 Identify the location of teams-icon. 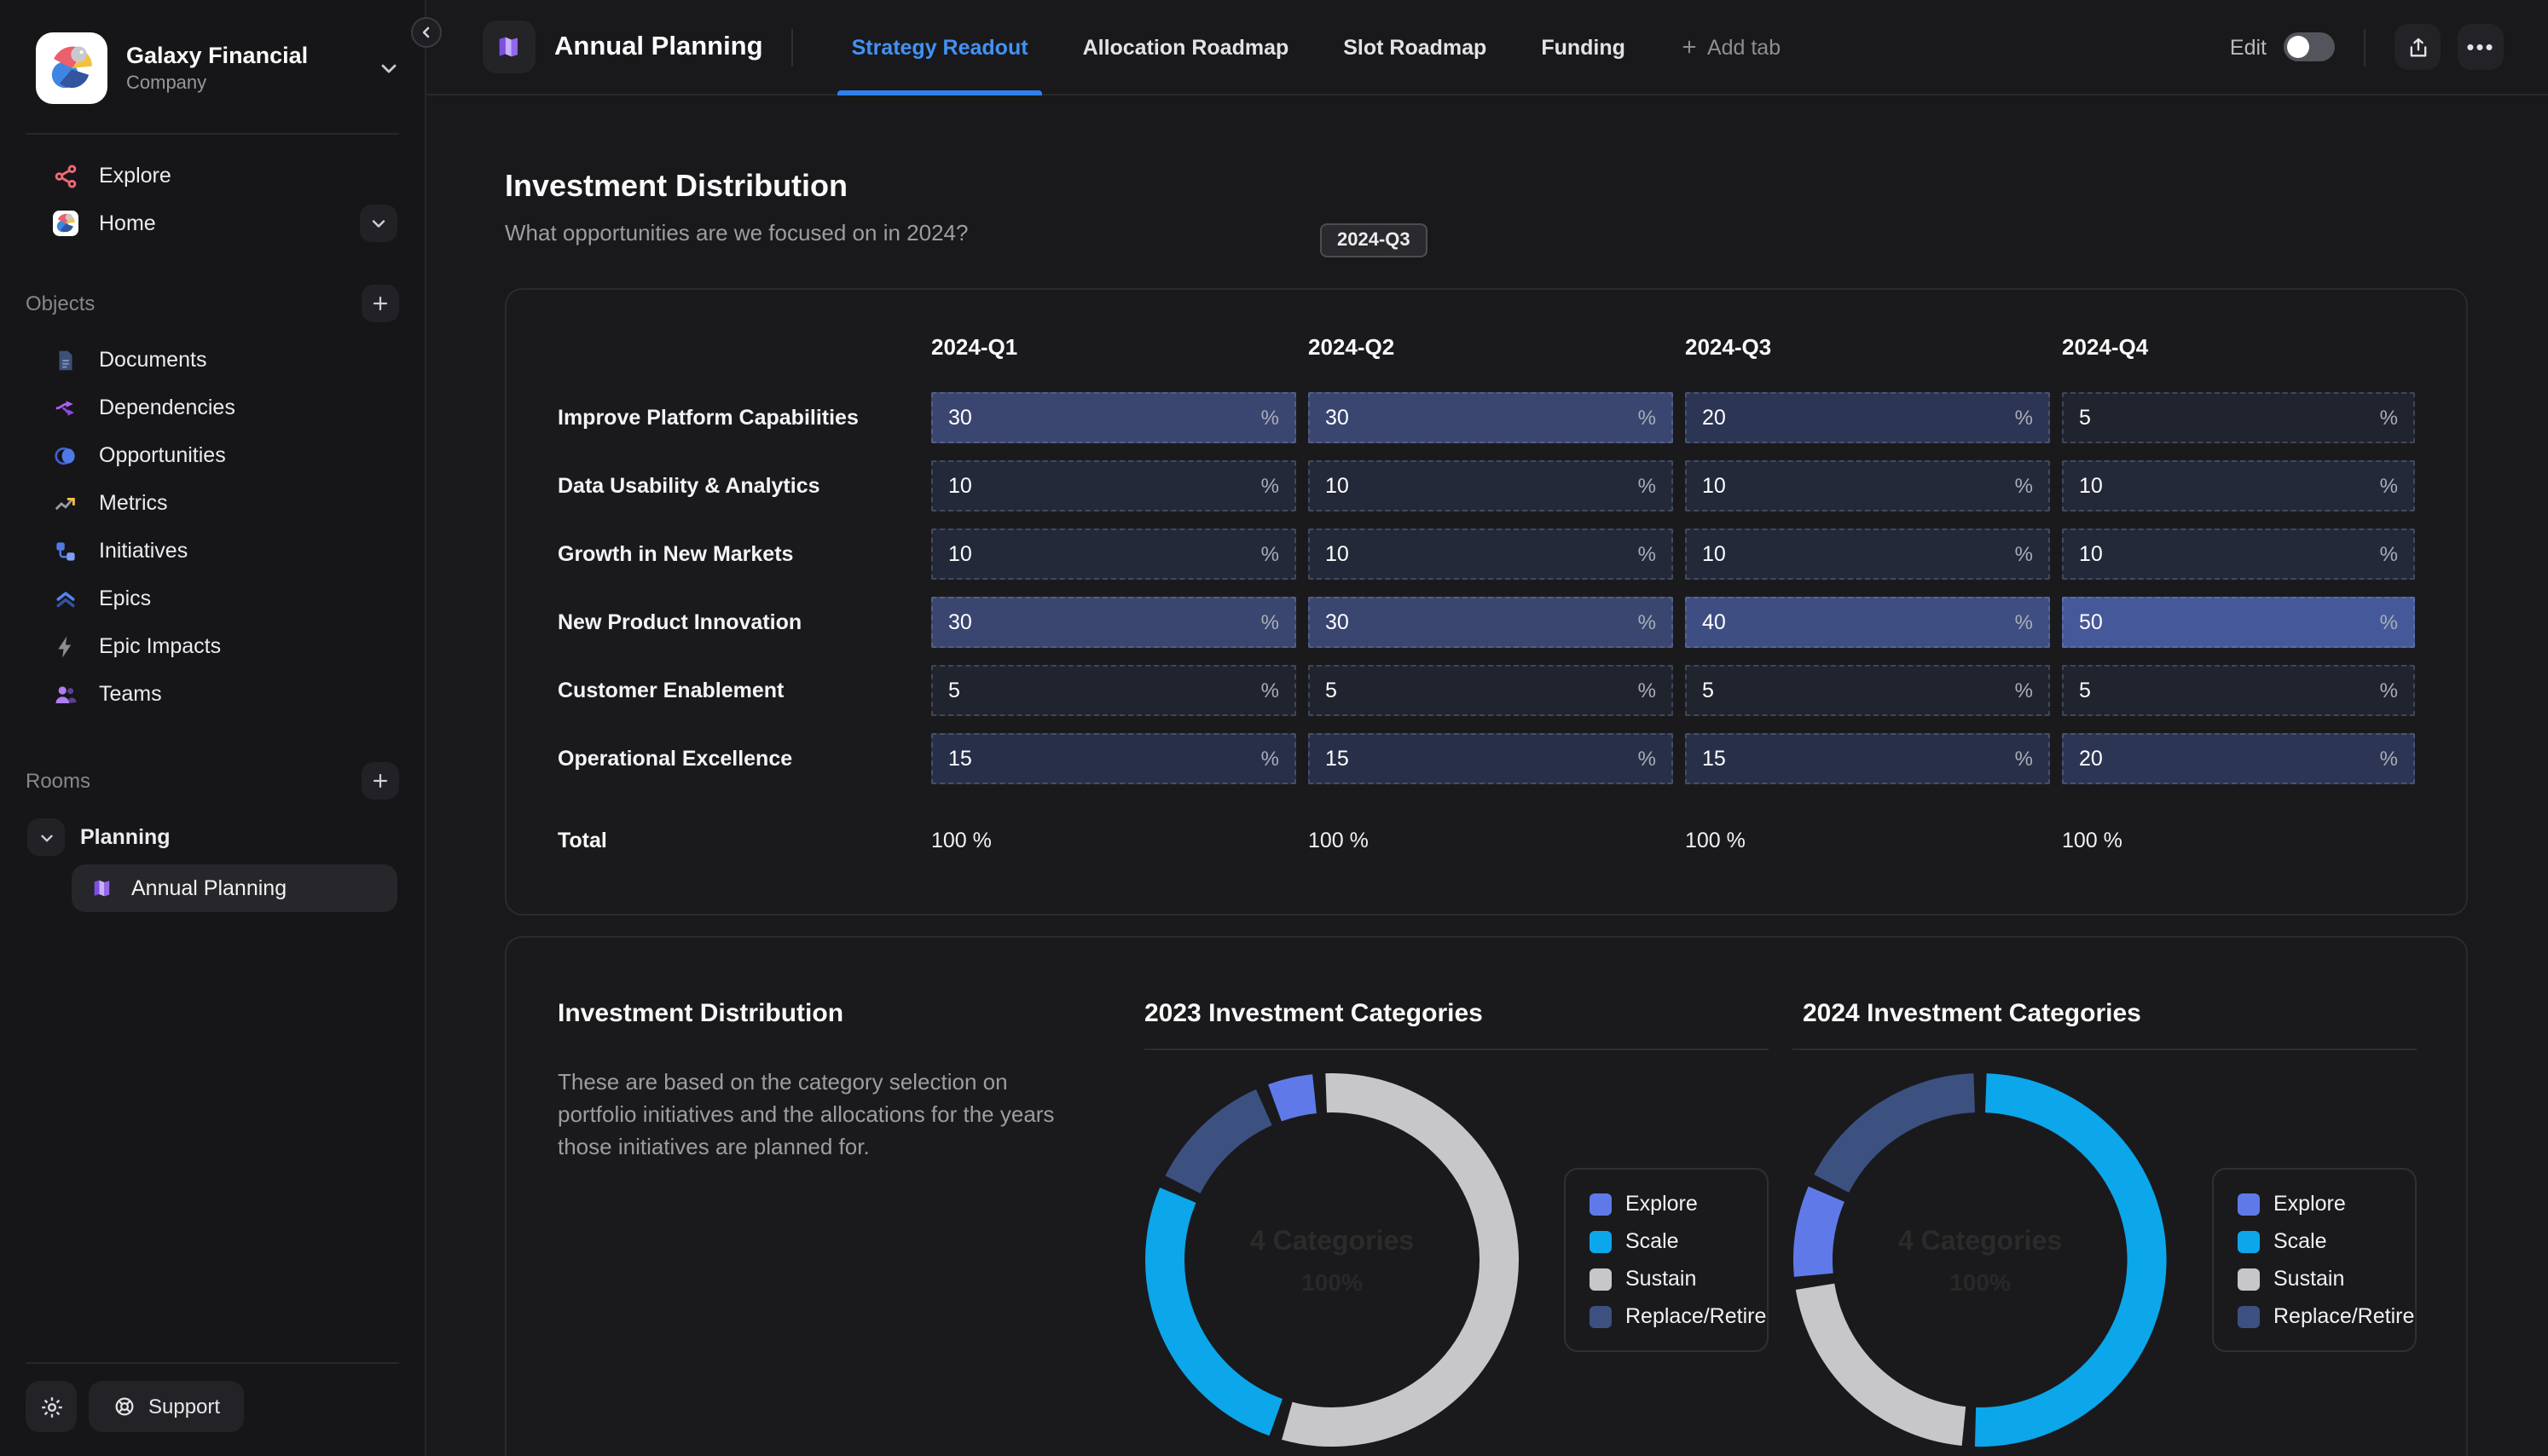
(65, 694).